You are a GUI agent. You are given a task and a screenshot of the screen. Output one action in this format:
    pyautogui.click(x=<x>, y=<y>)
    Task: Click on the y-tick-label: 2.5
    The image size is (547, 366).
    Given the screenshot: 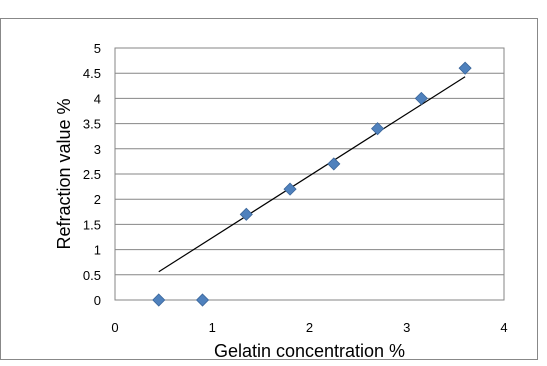 What is the action you would take?
    pyautogui.click(x=92, y=174)
    